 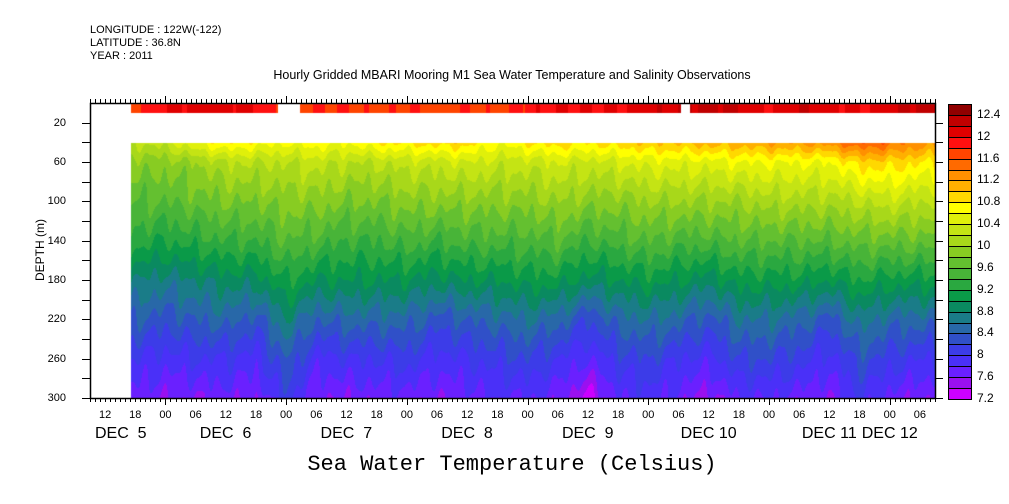 What do you see at coordinates (985, 310) in the screenshot?
I see `colorbar-label: 8.8` at bounding box center [985, 310].